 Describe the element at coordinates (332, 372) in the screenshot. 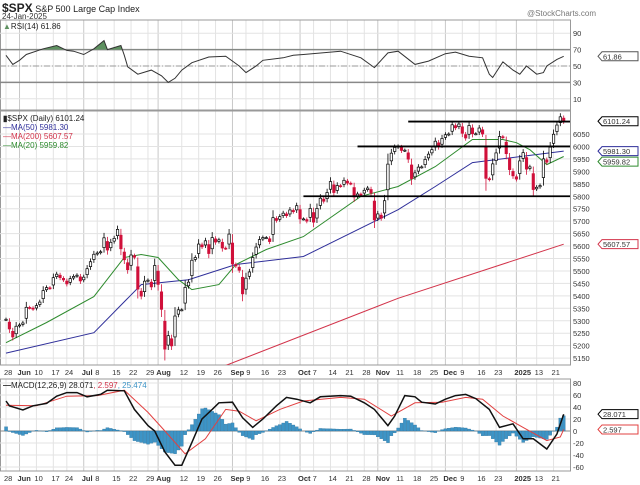

I see `date-axis-label: 14` at that location.